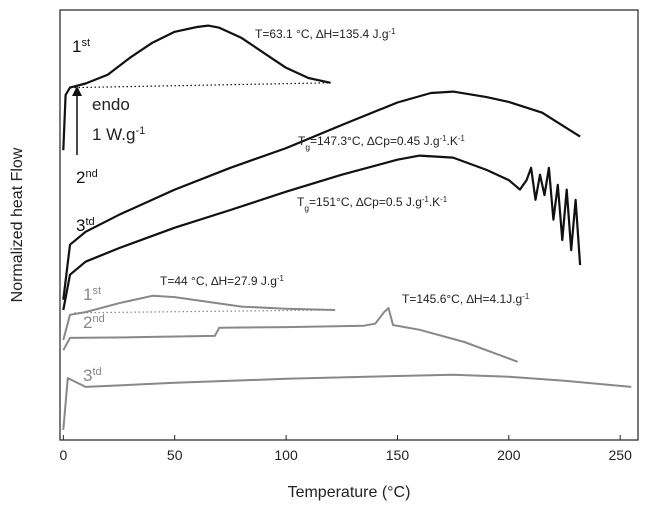  Describe the element at coordinates (17, 224) in the screenshot. I see `y-axis-label: Normalized heat Flow` at that location.